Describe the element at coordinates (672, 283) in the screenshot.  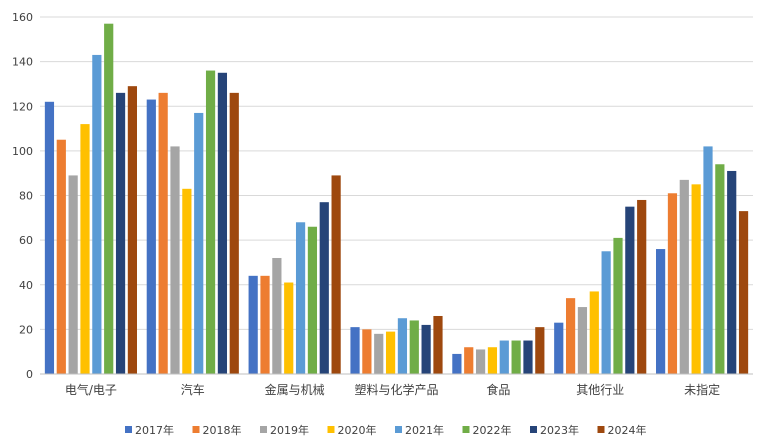
I see `bar-2018年-未指定` at that location.